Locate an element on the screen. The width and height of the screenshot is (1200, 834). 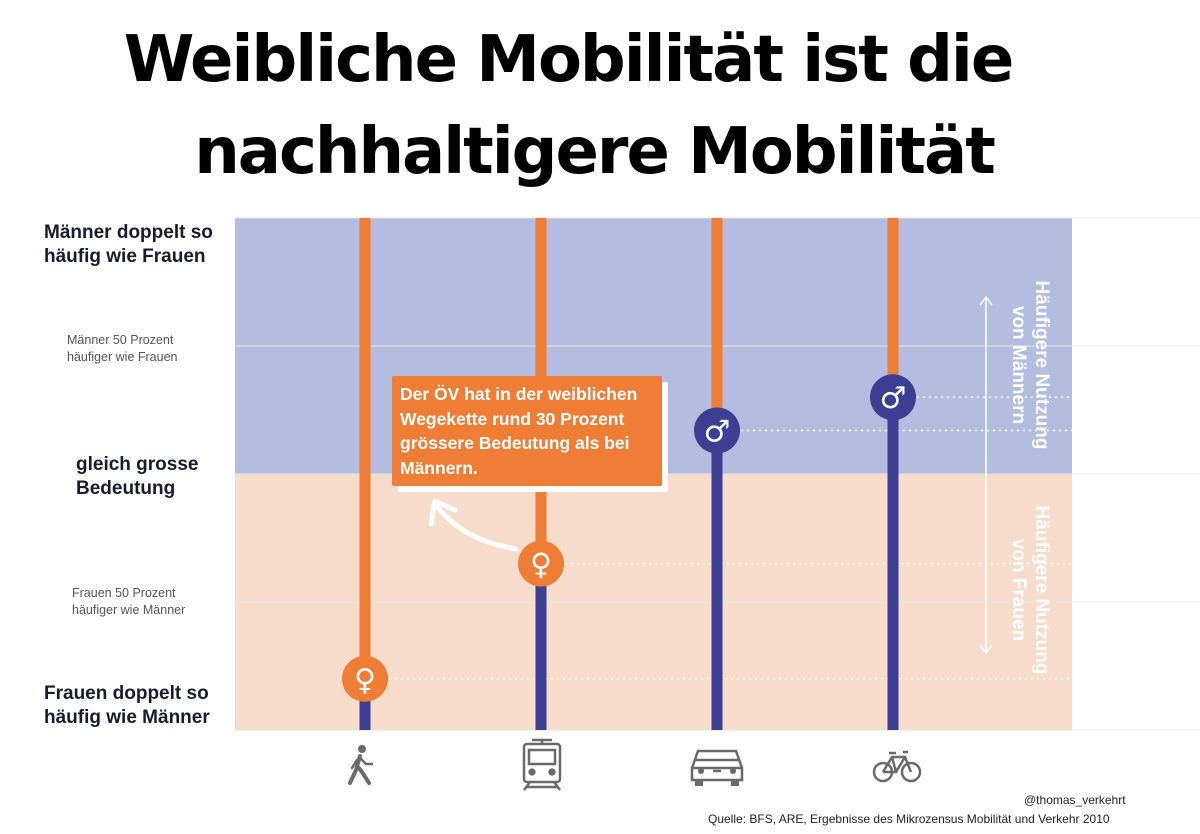
region-label-women: Häufigere Nutzung von Frauen is located at coordinates (1030, 590).